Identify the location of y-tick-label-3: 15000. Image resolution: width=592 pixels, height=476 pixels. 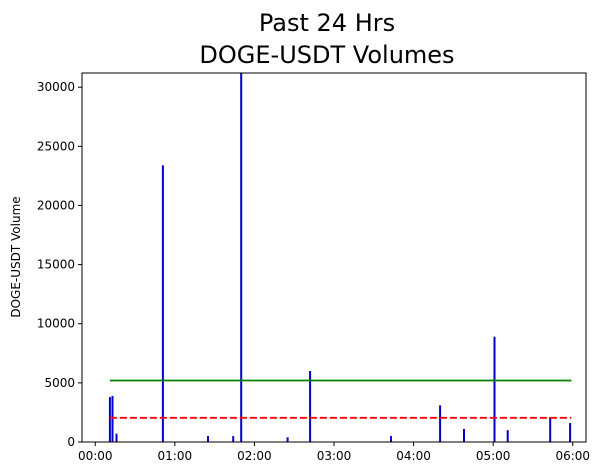
(56, 265).